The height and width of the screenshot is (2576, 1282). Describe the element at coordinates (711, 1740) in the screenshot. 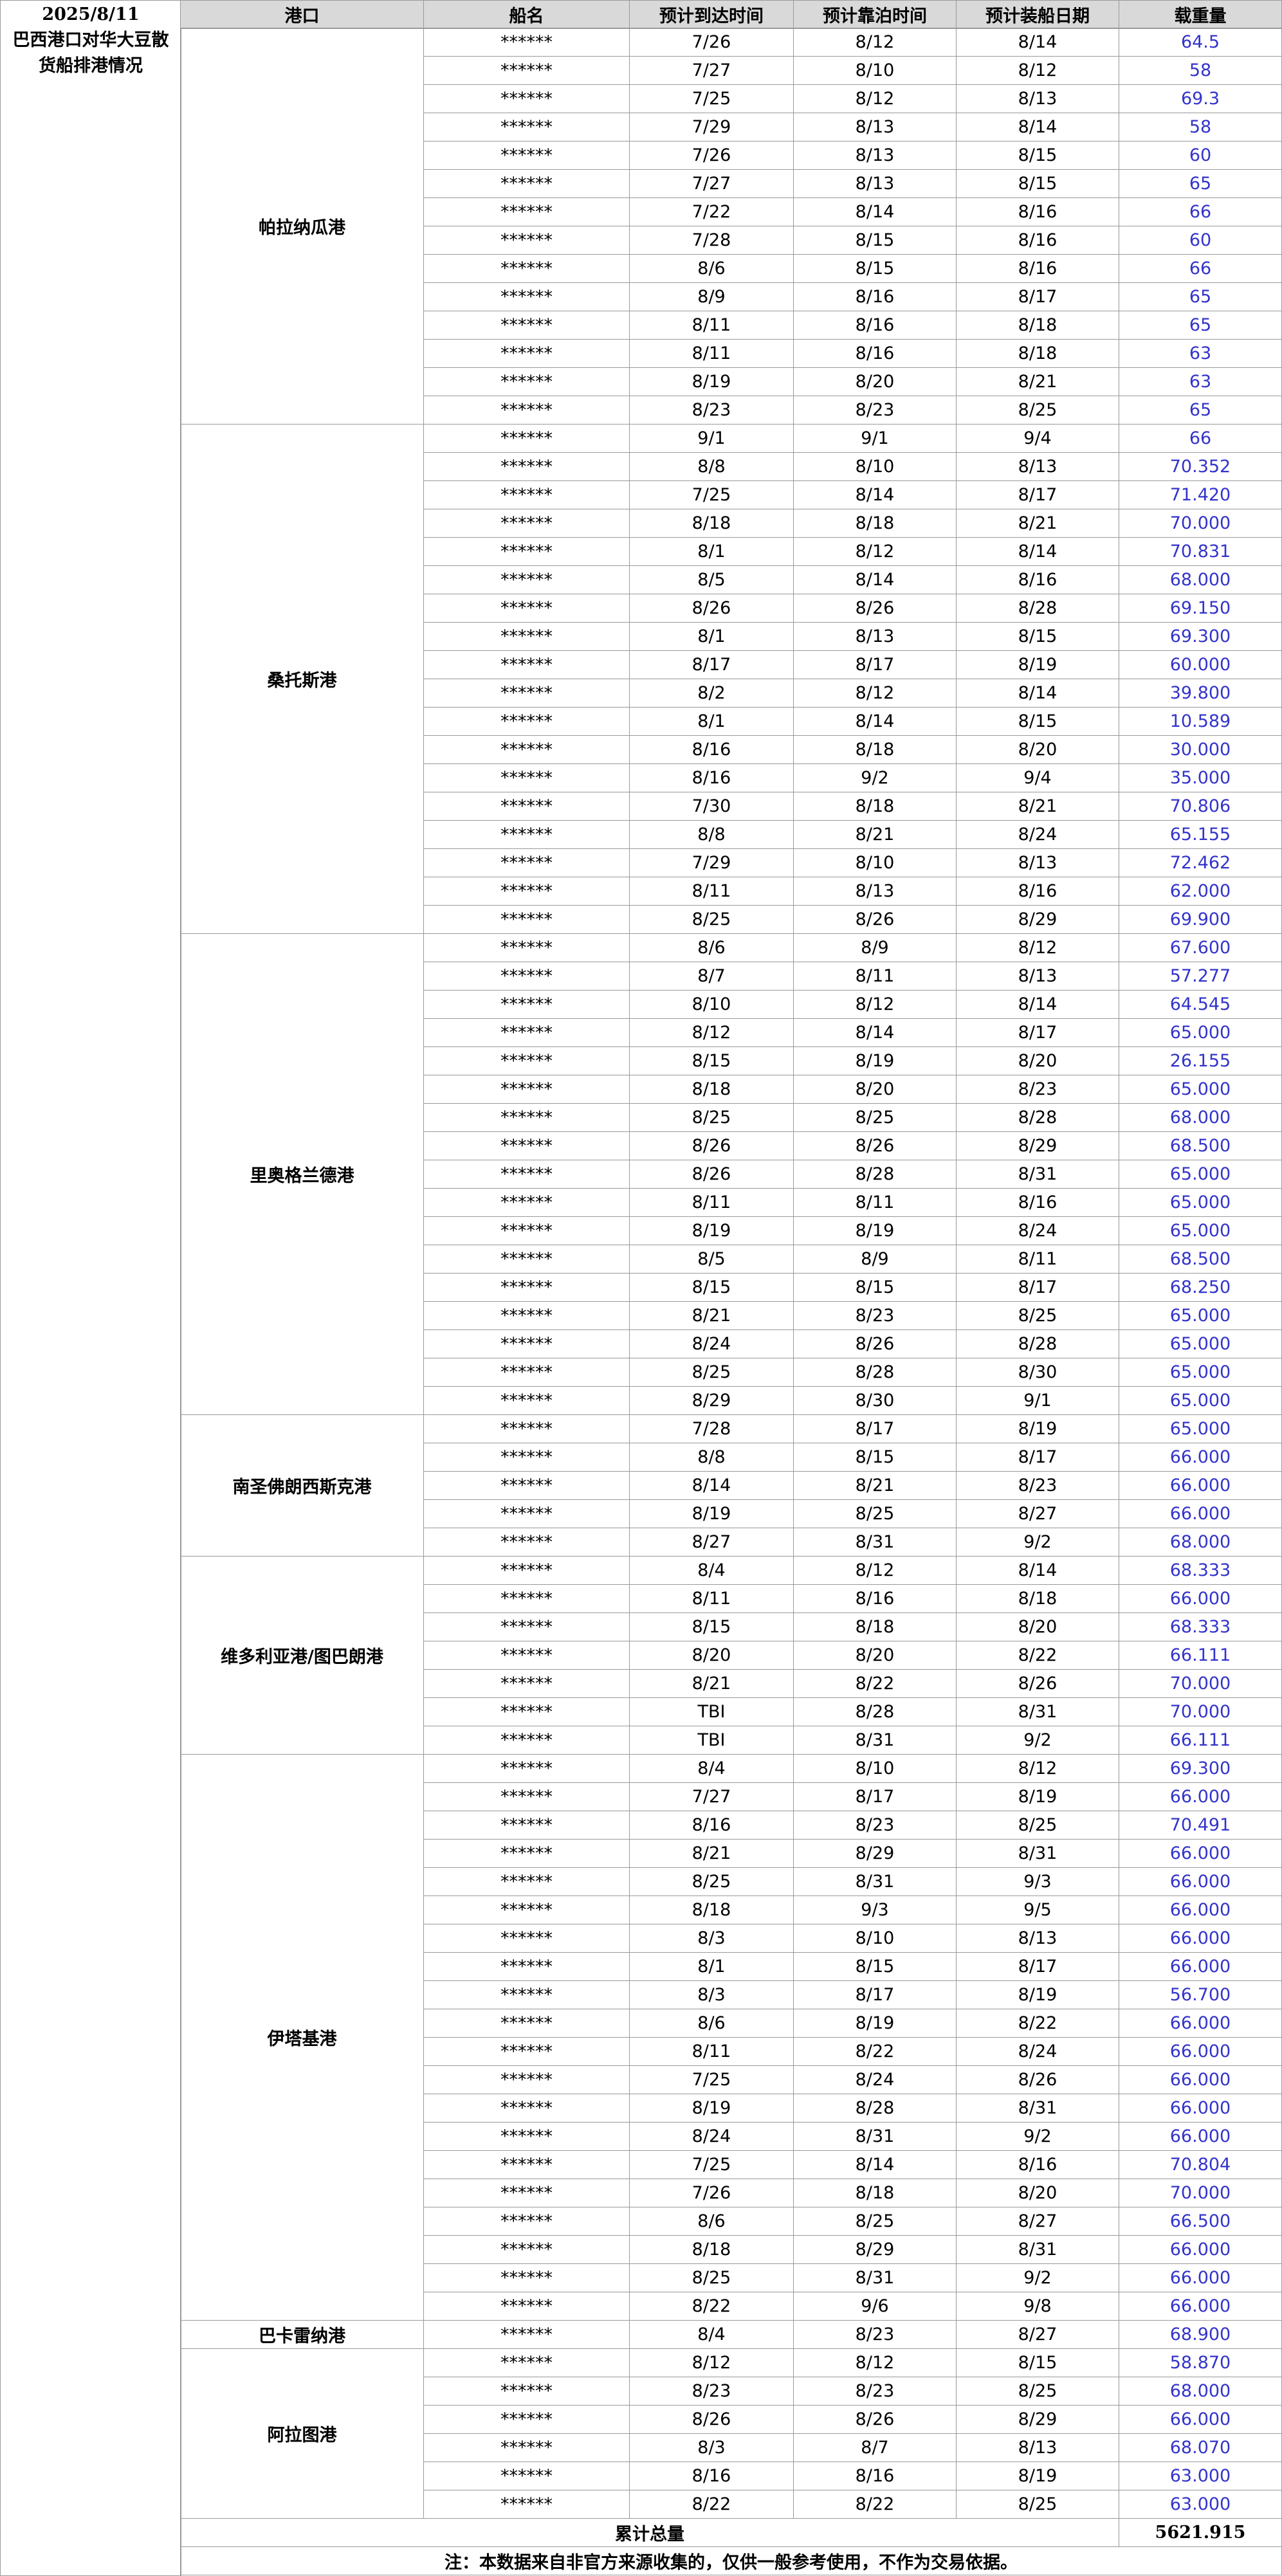

I see `arrival-date: TBI` at that location.